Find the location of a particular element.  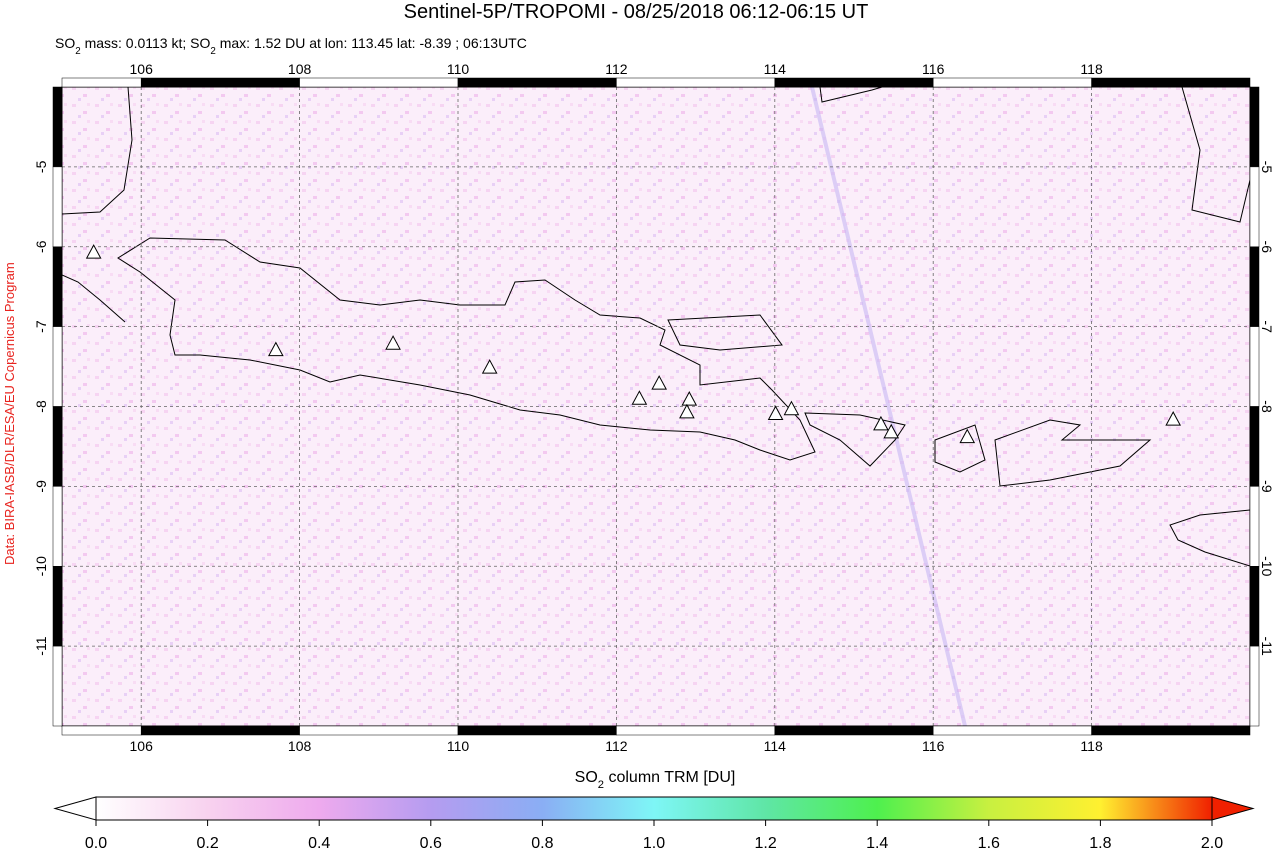

colorbar-bar is located at coordinates (654, 808).